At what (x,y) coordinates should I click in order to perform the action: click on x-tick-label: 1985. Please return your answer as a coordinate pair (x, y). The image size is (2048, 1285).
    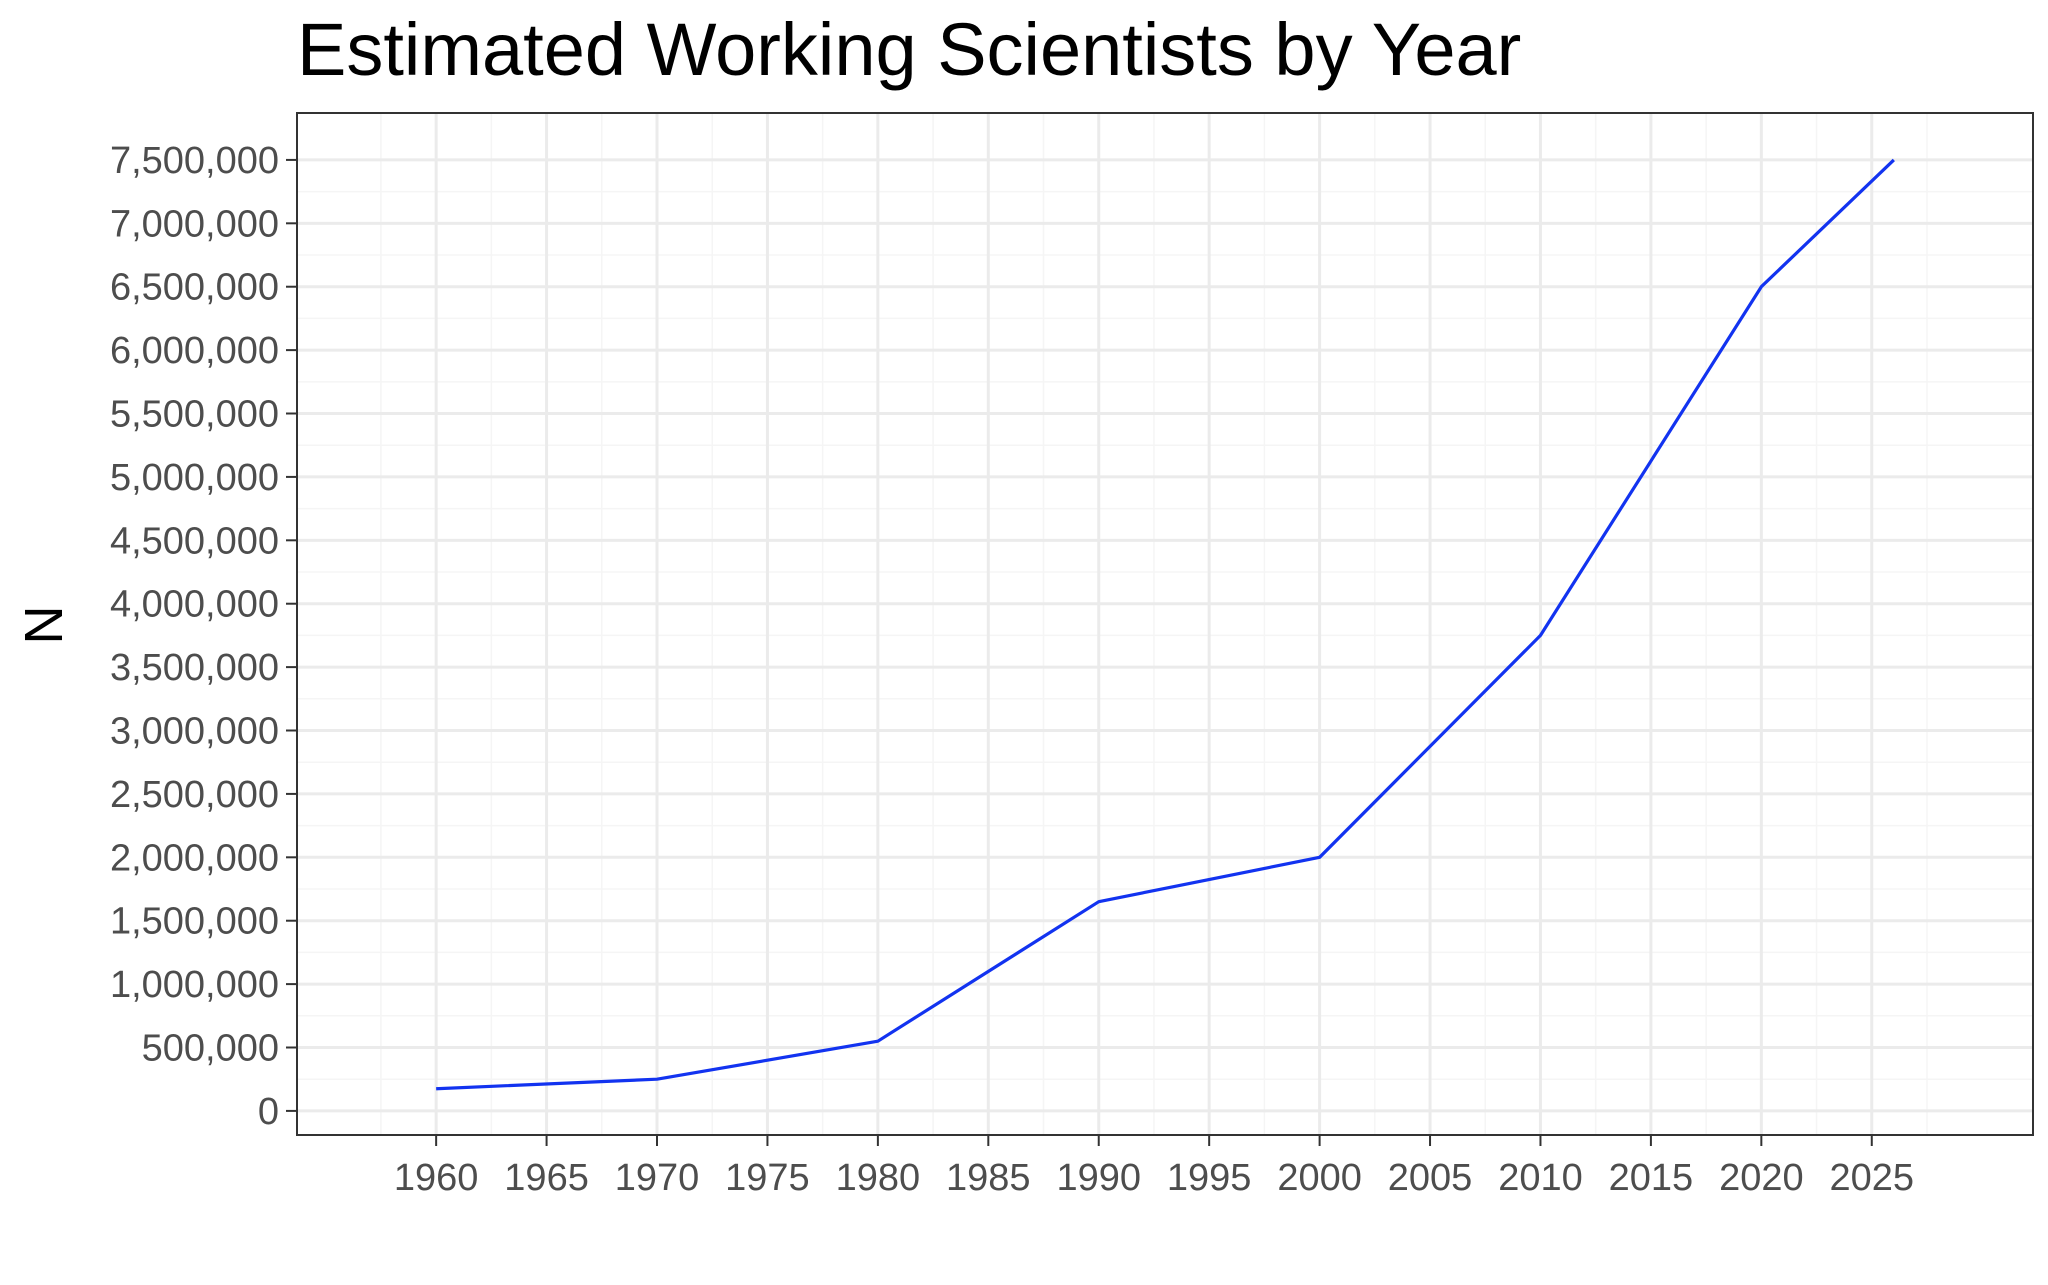
    Looking at the image, I should click on (988, 1178).